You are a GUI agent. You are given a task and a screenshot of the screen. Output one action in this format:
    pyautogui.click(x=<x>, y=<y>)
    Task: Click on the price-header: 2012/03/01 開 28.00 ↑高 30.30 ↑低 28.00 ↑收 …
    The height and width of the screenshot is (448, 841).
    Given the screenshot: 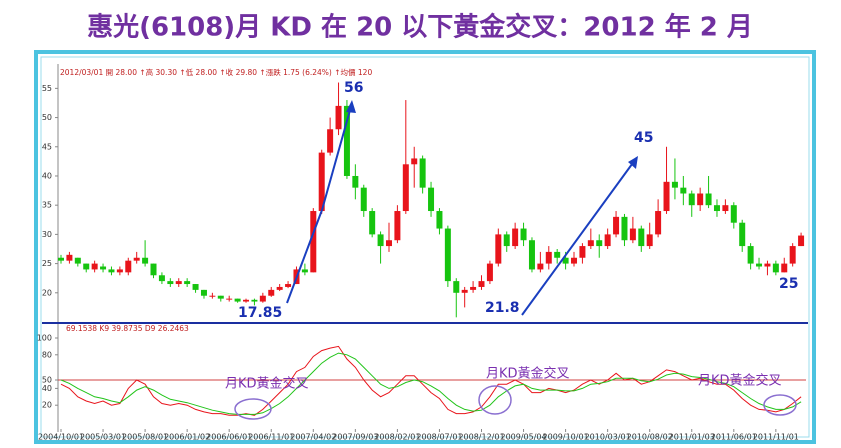 What is the action you would take?
    pyautogui.click(x=216, y=72)
    